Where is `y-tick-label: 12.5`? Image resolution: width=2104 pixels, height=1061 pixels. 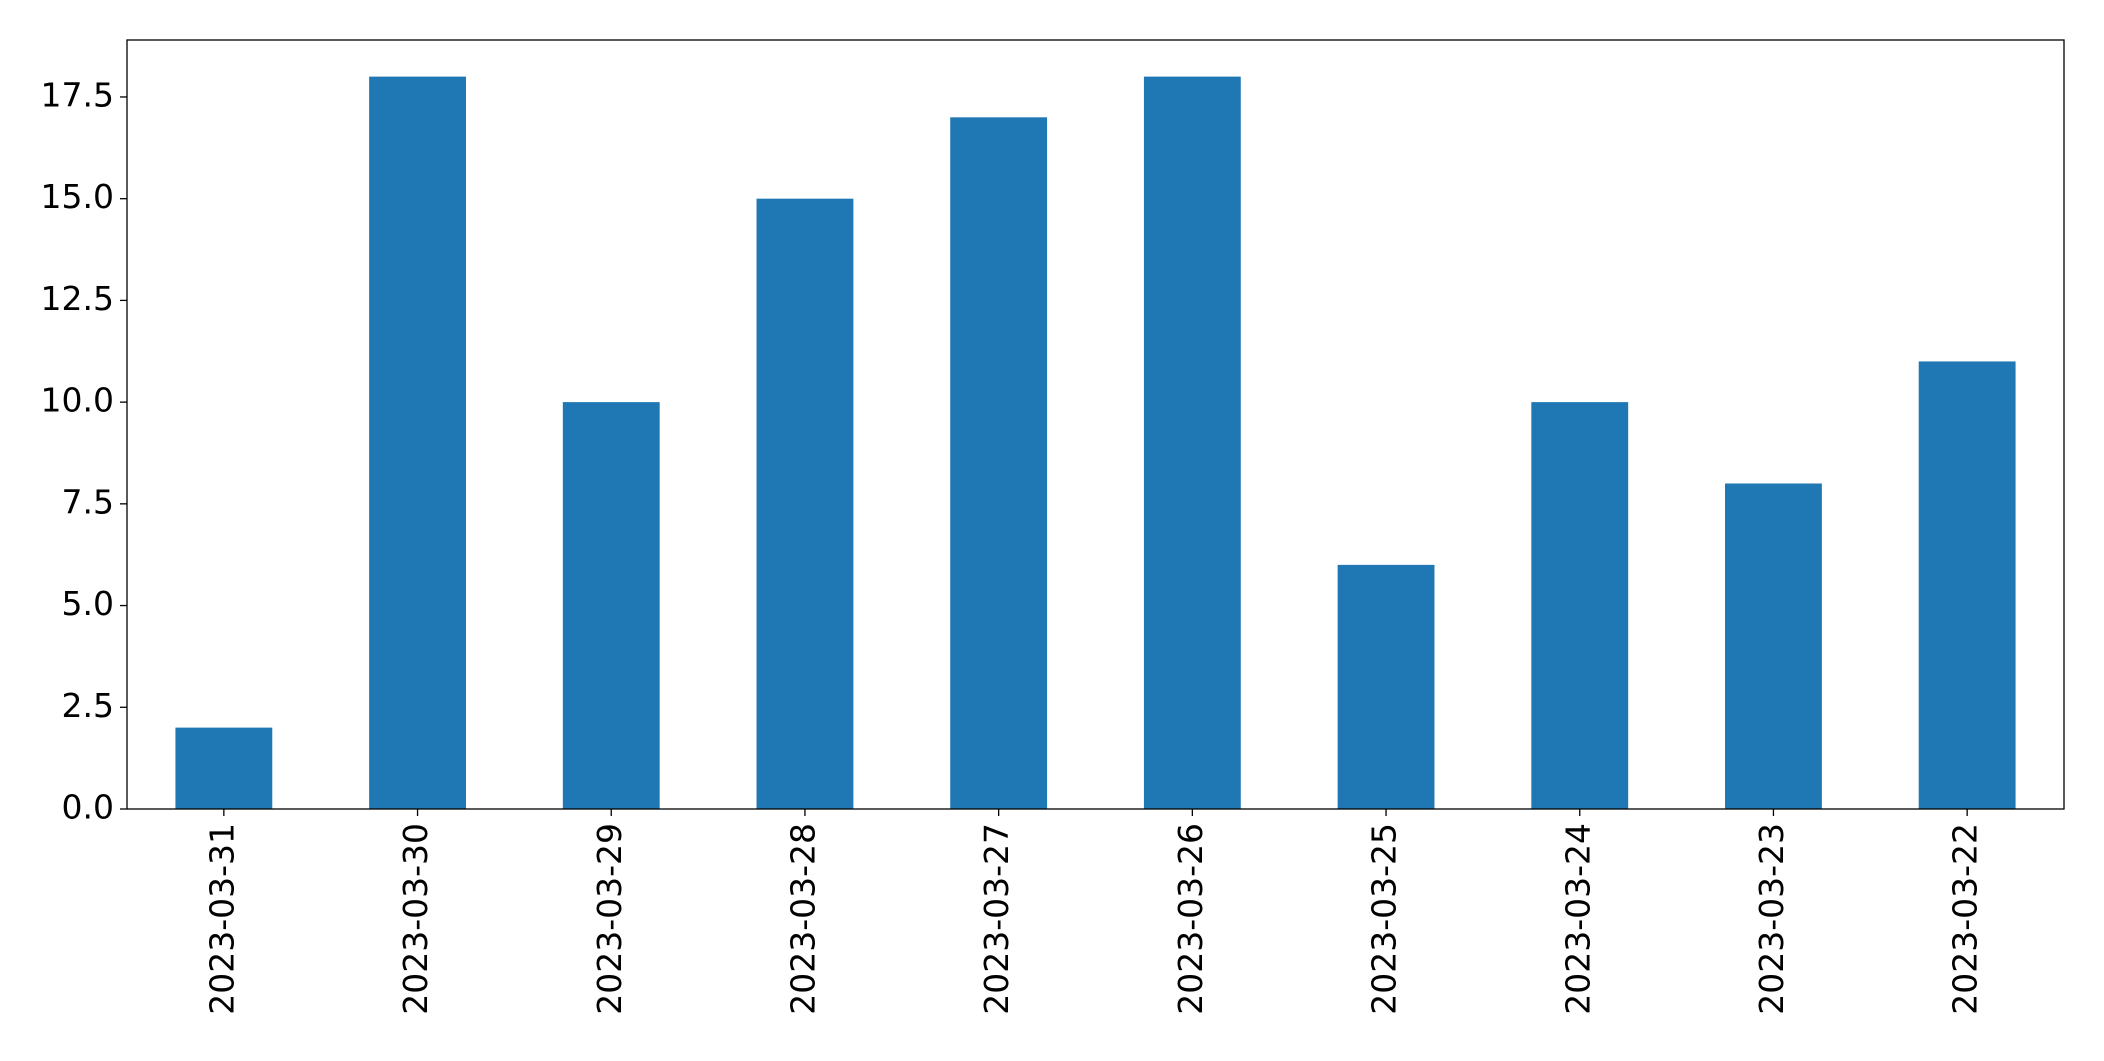 y-tick-label: 12.5 is located at coordinates (77, 298).